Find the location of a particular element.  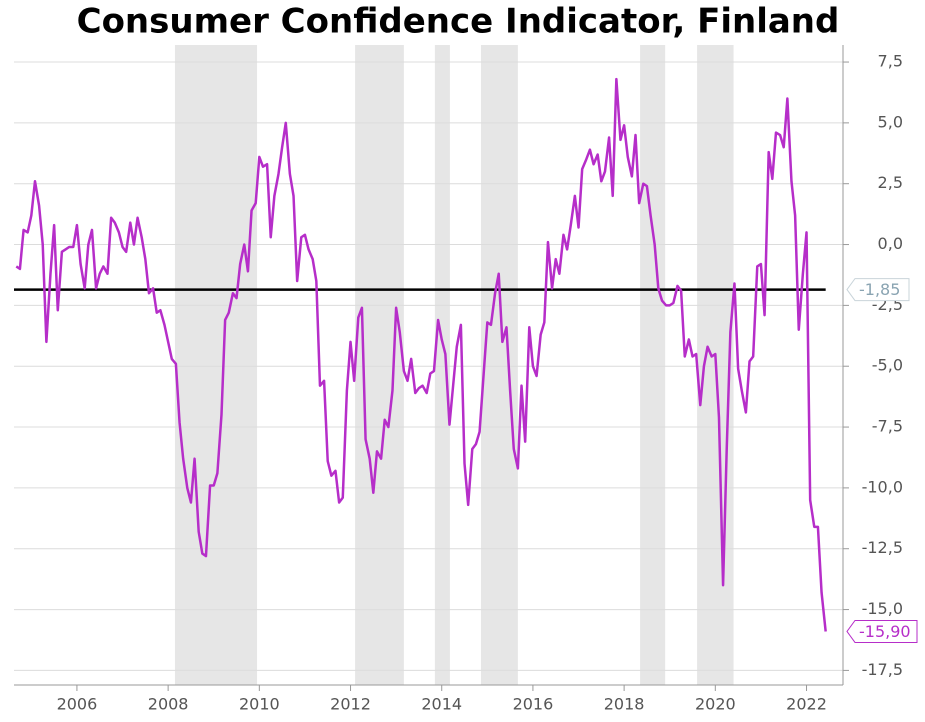

x-tick-label: 2010 is located at coordinates (259, 704).